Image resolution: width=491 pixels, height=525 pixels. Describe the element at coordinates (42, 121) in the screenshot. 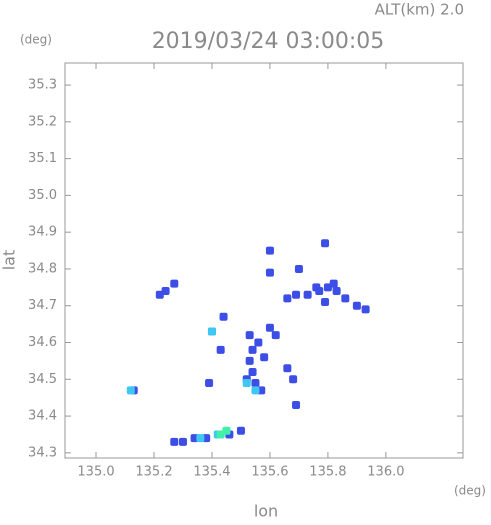

I see `y-tick-label: 35.2` at that location.